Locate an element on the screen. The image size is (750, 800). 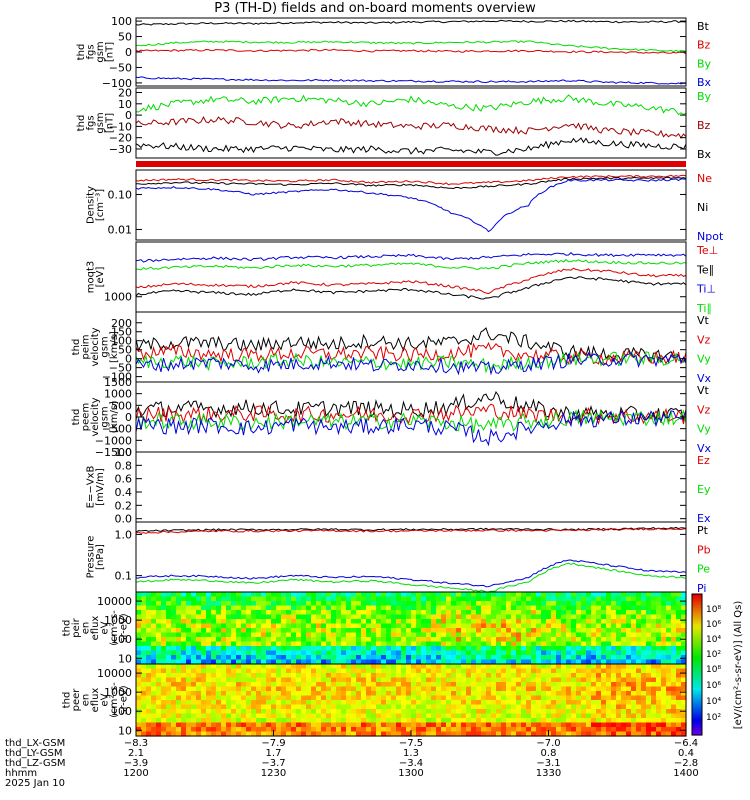
series-line-Te∥ is located at coordinates (411, 288).